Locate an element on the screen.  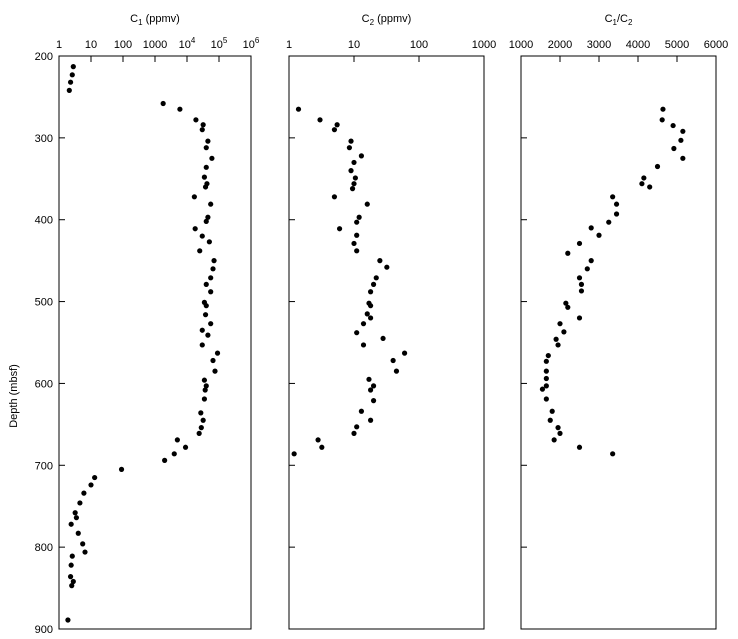
y-tick-label: 700 is located at coordinates (44, 466).